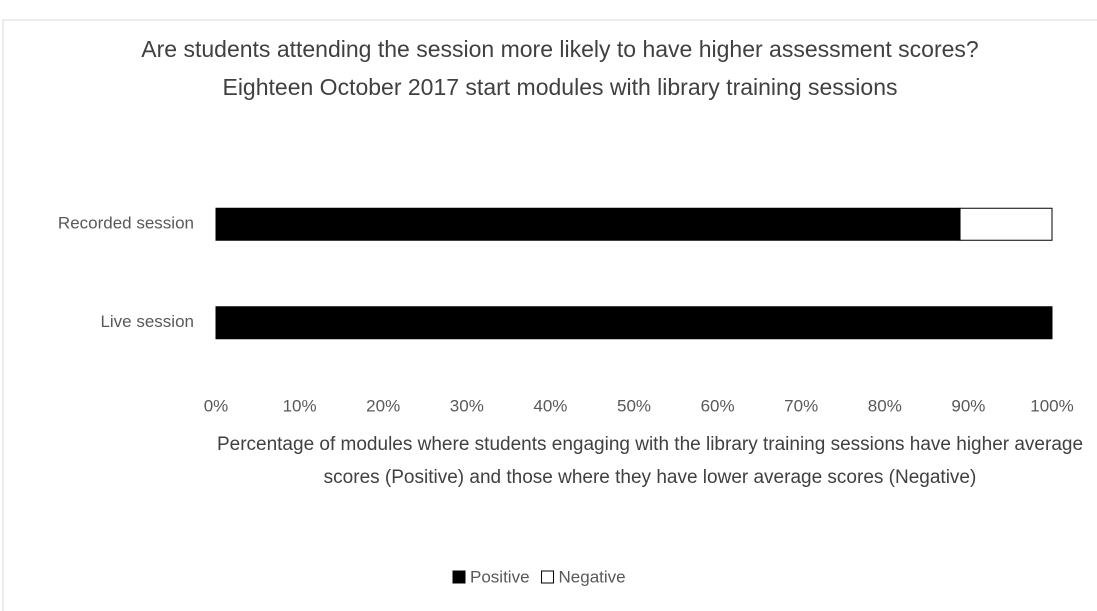 The height and width of the screenshot is (611, 1097). Describe the element at coordinates (500, 576) in the screenshot. I see `legend-label: Positive` at that location.